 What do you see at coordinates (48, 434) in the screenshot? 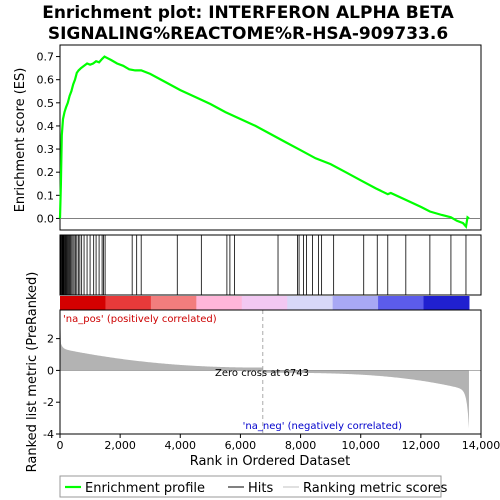
I see `metric-tick-label: -4` at bounding box center [48, 434].